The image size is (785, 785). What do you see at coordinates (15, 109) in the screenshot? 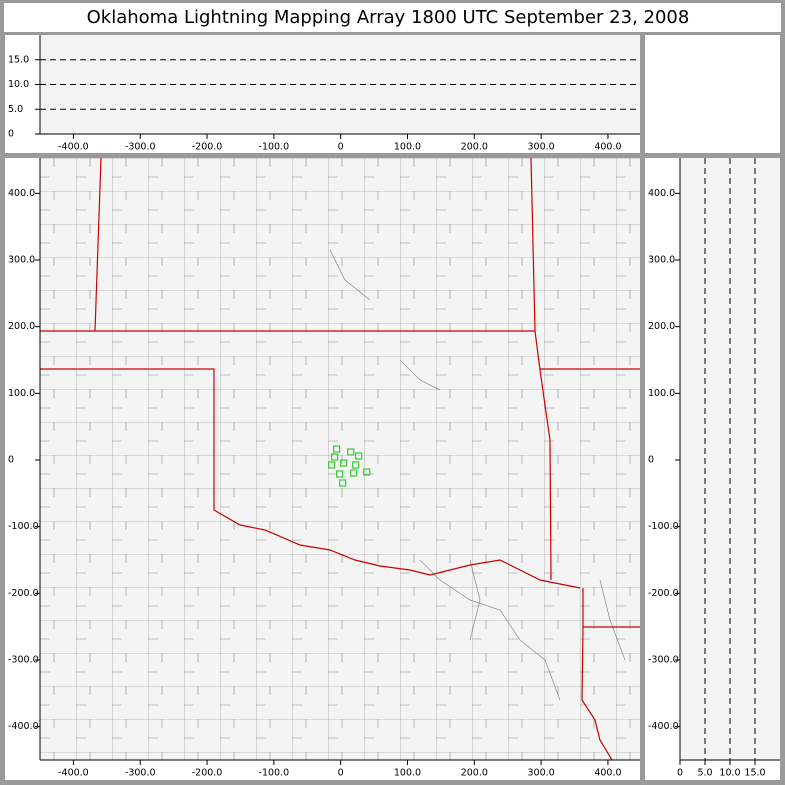
I see `y-tick-label: 5.0` at bounding box center [15, 109].